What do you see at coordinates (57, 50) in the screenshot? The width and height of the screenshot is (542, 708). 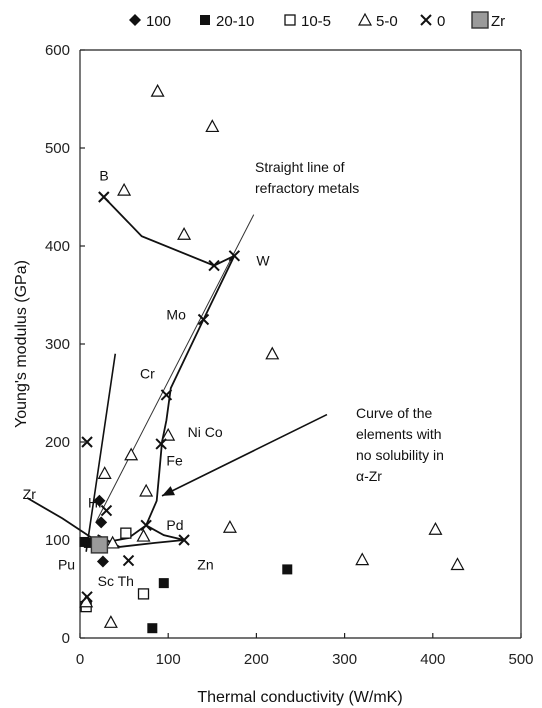 I see `y-tick-label: 600` at bounding box center [57, 50].